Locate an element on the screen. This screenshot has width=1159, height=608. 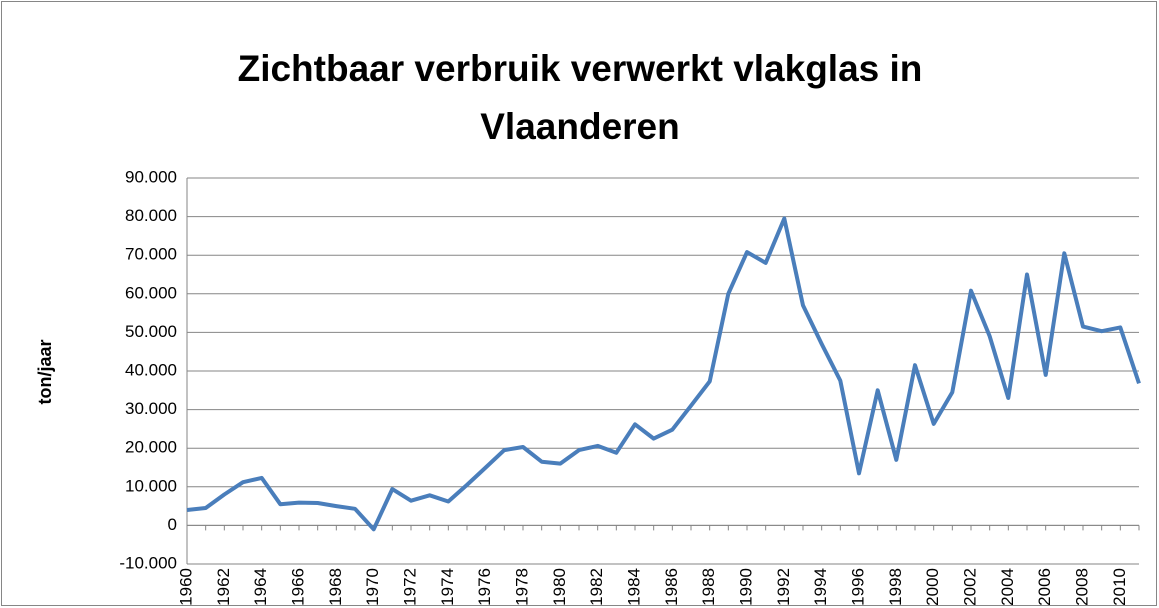
x-tick-label: 1974 is located at coordinates (447, 587).